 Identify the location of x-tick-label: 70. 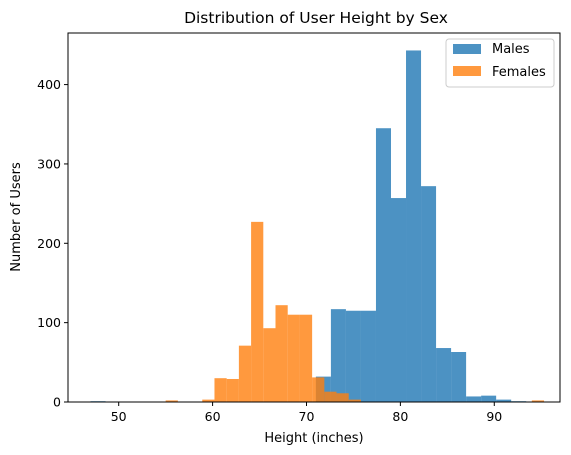
(307, 416).